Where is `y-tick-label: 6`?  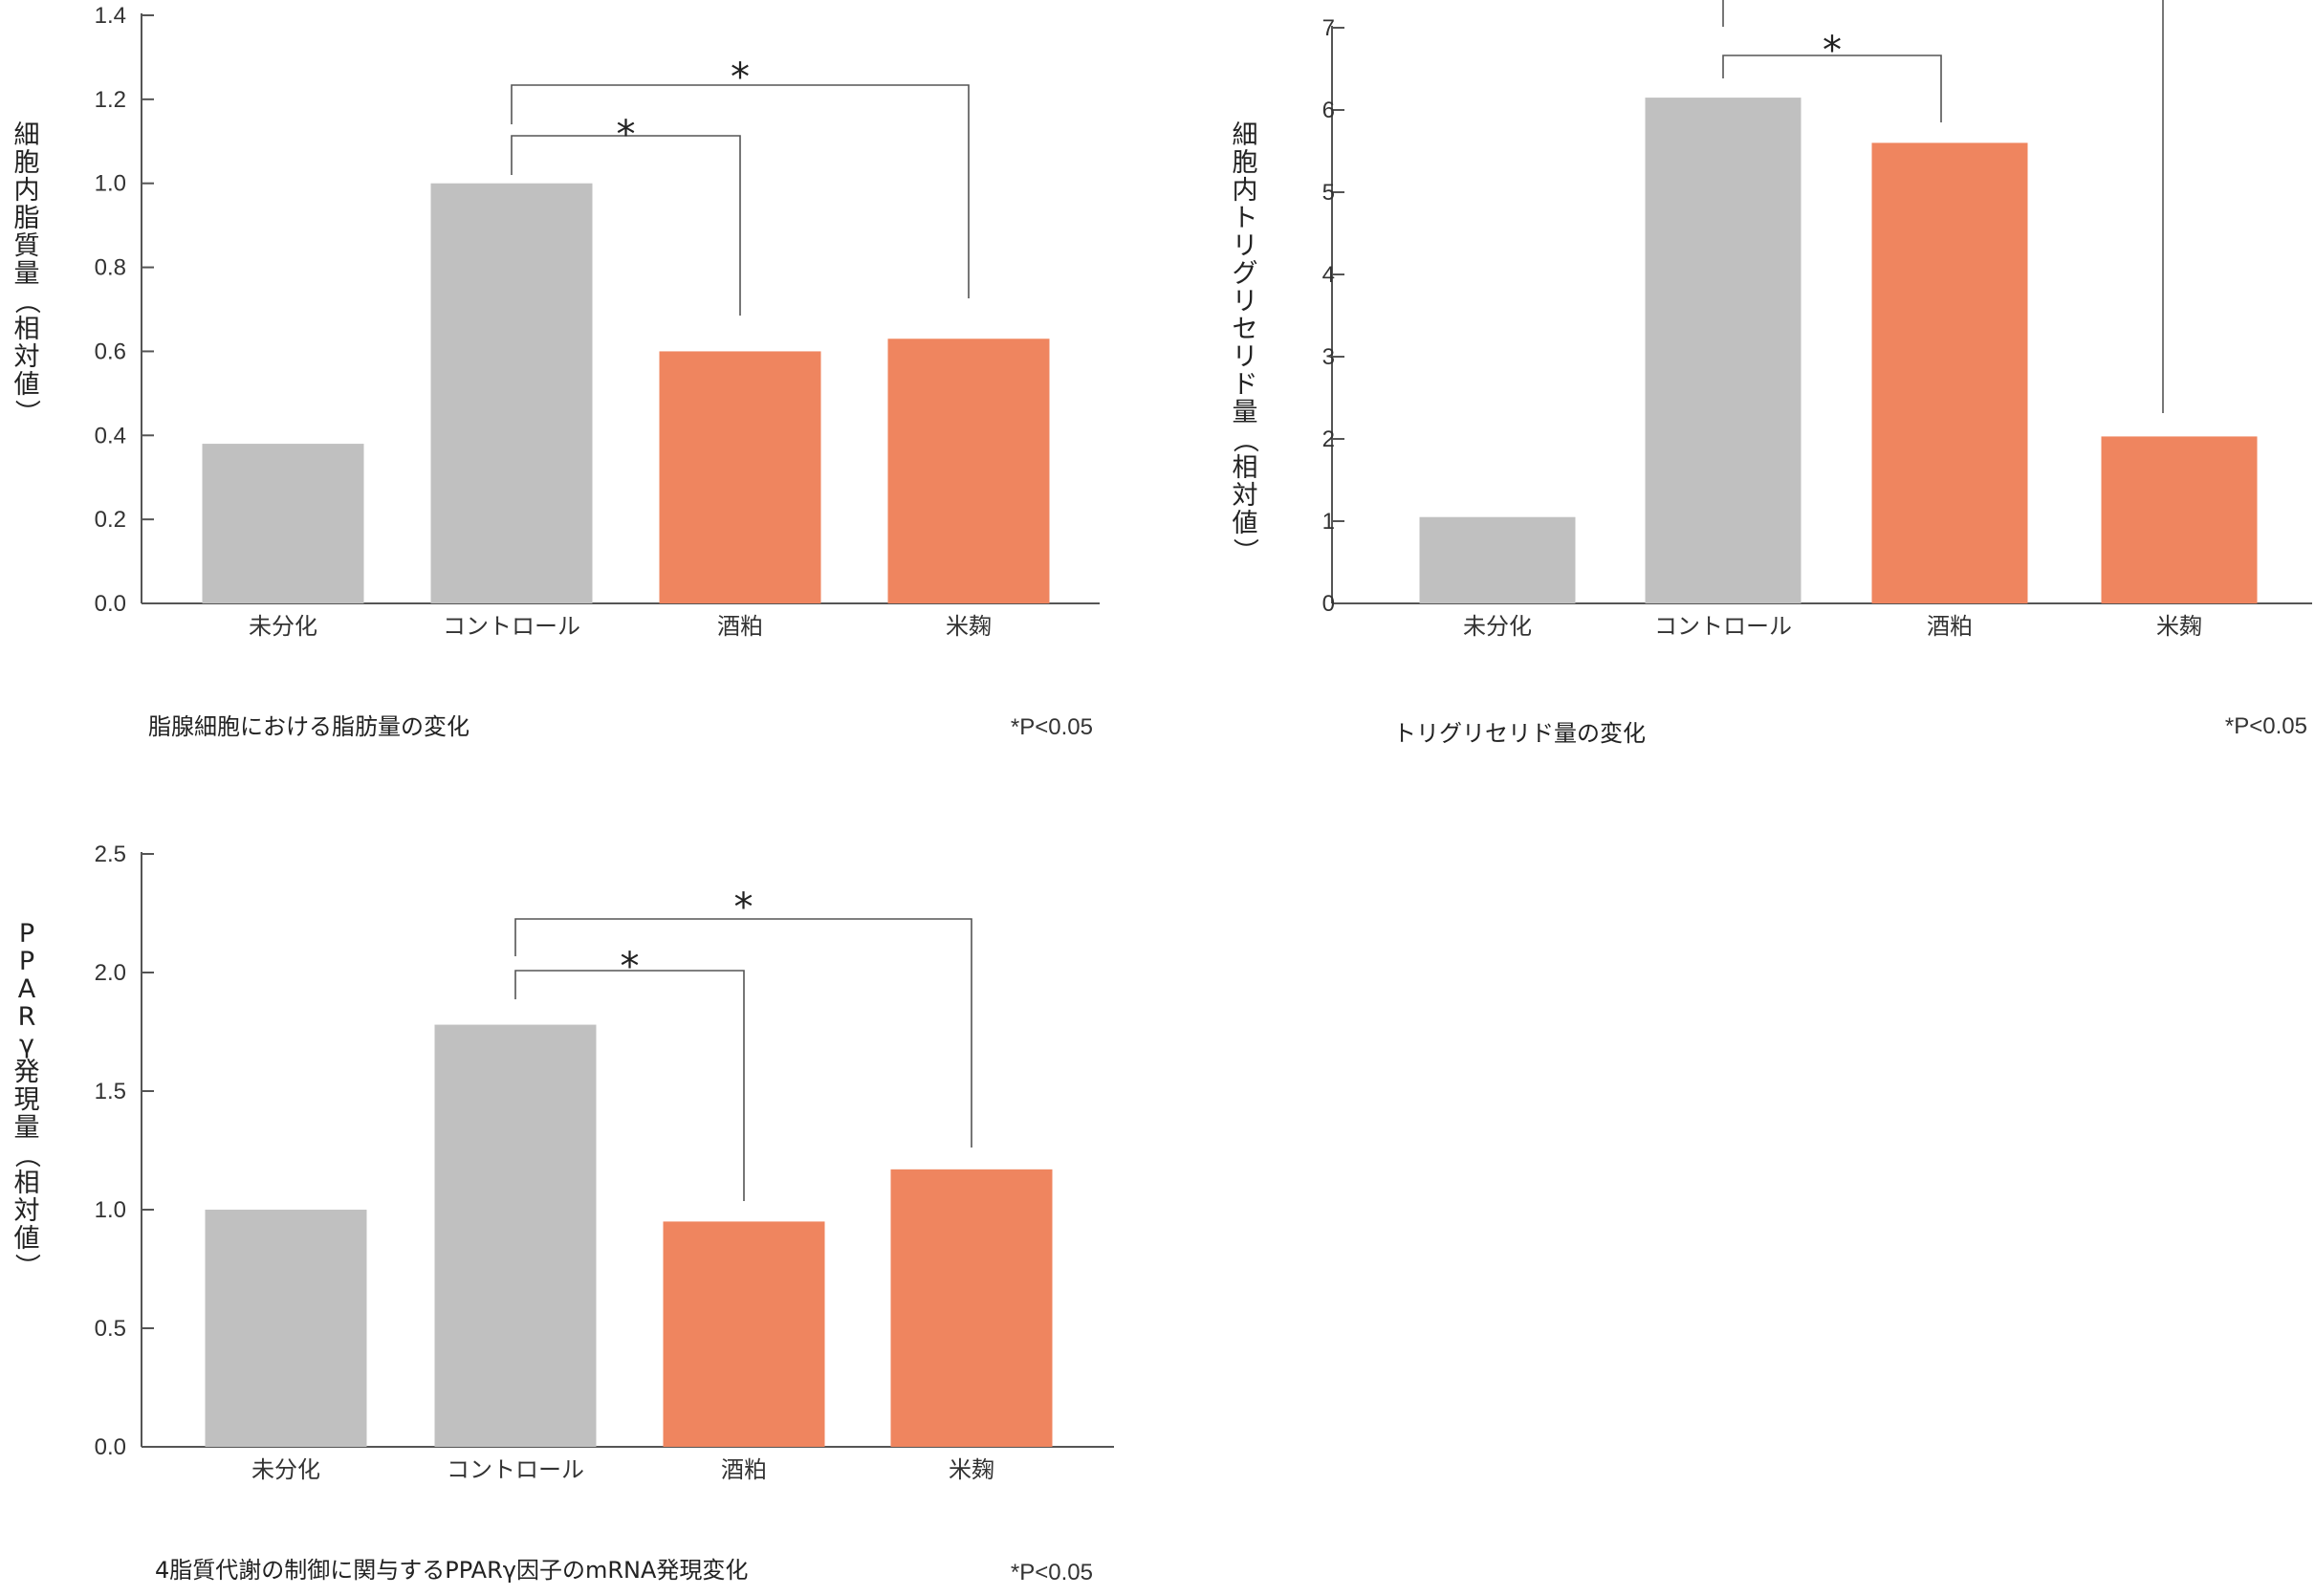
y-tick-label: 6 is located at coordinates (1329, 110).